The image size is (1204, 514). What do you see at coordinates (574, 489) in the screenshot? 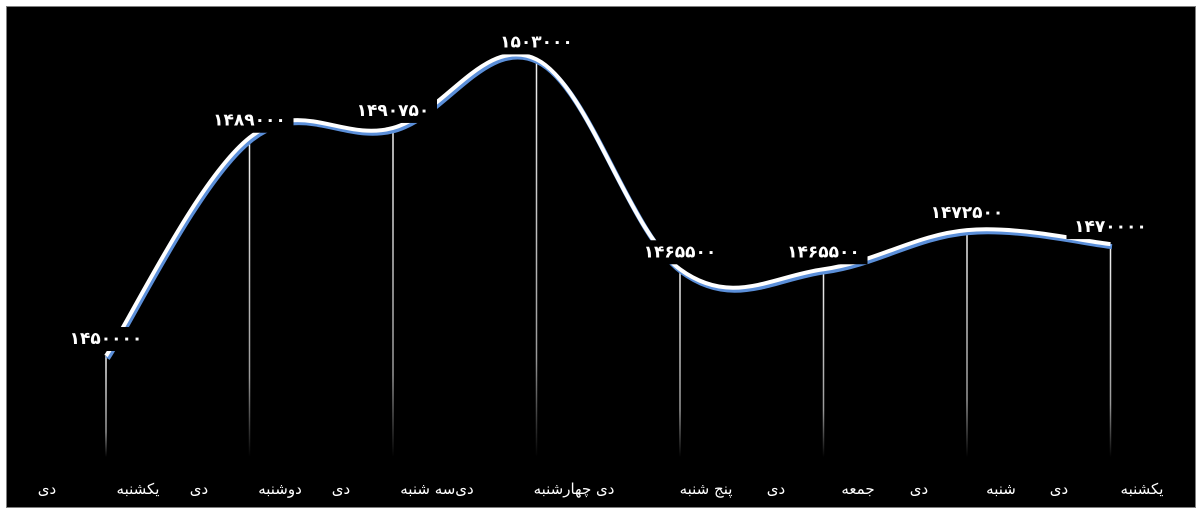
I see `x-tick-label: دی چهارشنبه` at bounding box center [574, 489].